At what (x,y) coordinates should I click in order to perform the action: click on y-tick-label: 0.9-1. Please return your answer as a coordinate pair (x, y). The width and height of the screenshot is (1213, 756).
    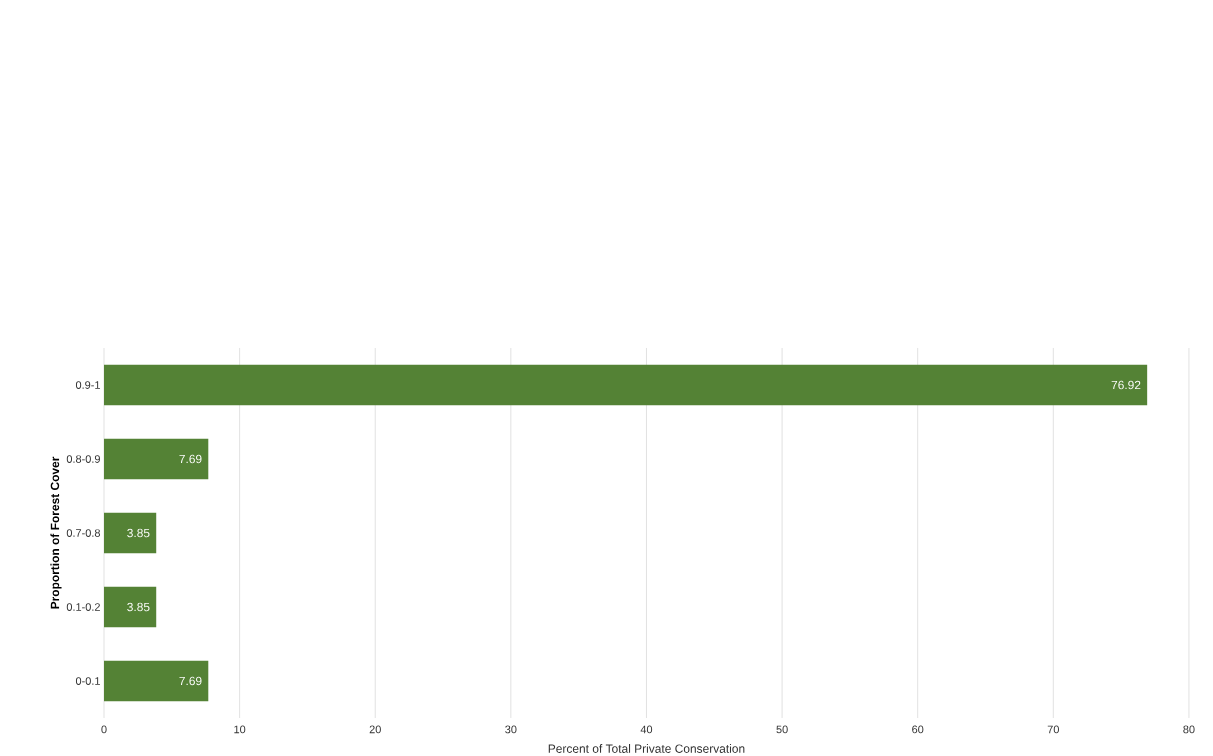
    Looking at the image, I should click on (87, 385).